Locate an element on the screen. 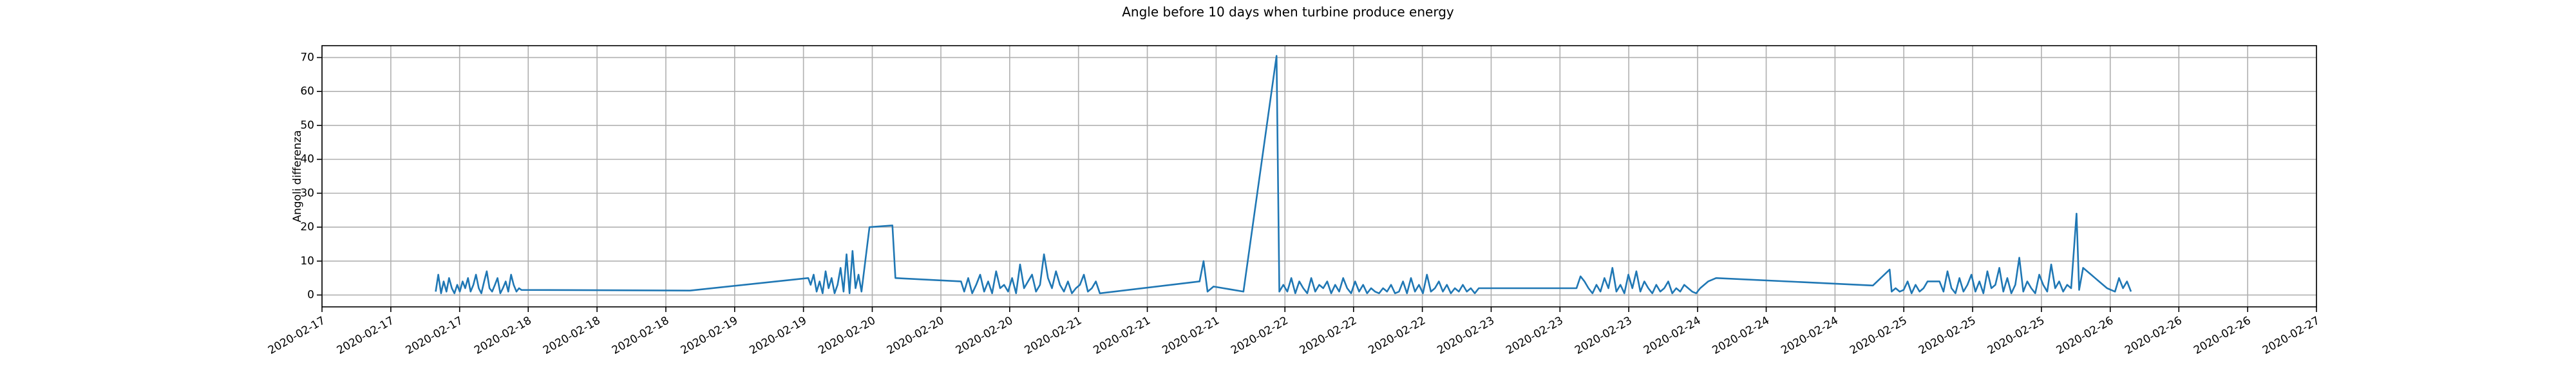 Image resolution: width=2576 pixels, height=386 pixels. x-tick-label: 2020-02-27 is located at coordinates (2291, 335).